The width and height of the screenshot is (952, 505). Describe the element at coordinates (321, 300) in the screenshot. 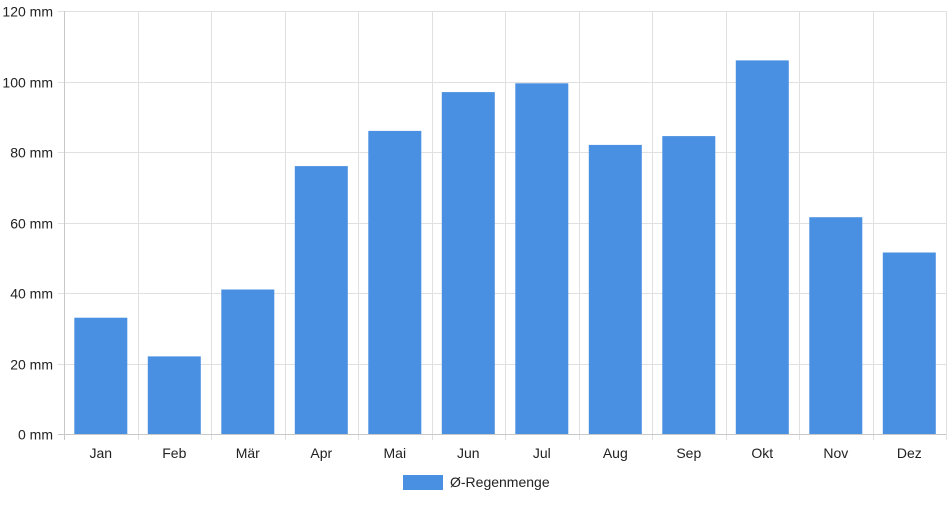

I see `bar-apr` at that location.